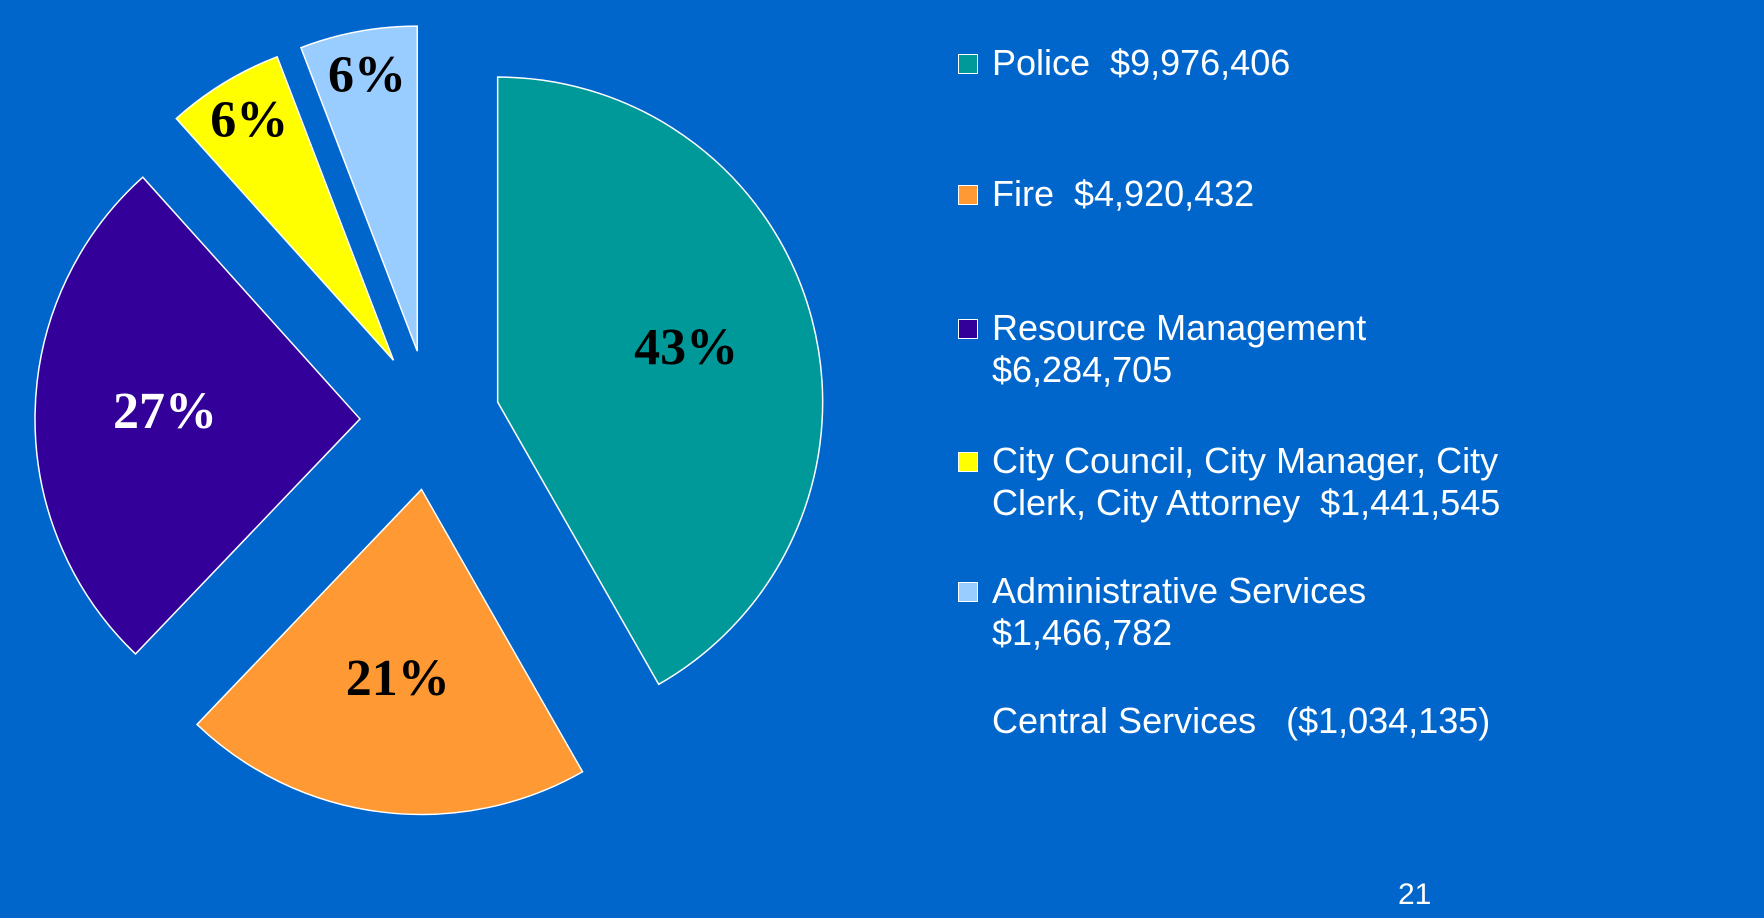 The image size is (1764, 918). What do you see at coordinates (1179, 611) in the screenshot?
I see `legend-label: Administrative Services $1,466,782` at bounding box center [1179, 611].